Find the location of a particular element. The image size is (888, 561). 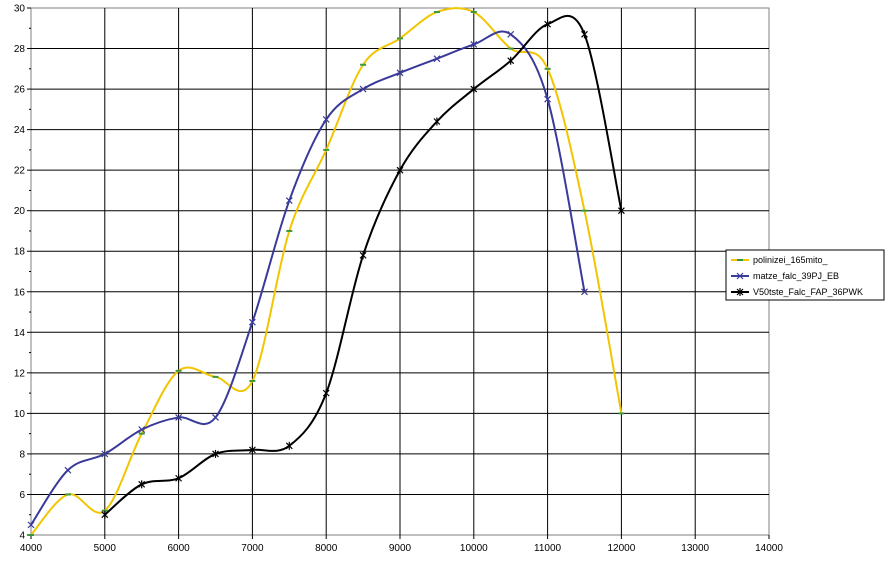

legend-label: matze_falc_39PJ_EB is located at coordinates (796, 276).